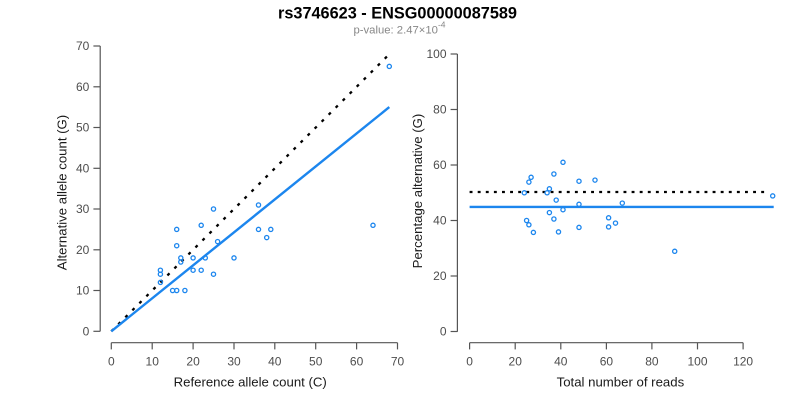  What do you see at coordinates (743, 361) in the screenshot?
I see `svg-text: 120` at bounding box center [743, 361].